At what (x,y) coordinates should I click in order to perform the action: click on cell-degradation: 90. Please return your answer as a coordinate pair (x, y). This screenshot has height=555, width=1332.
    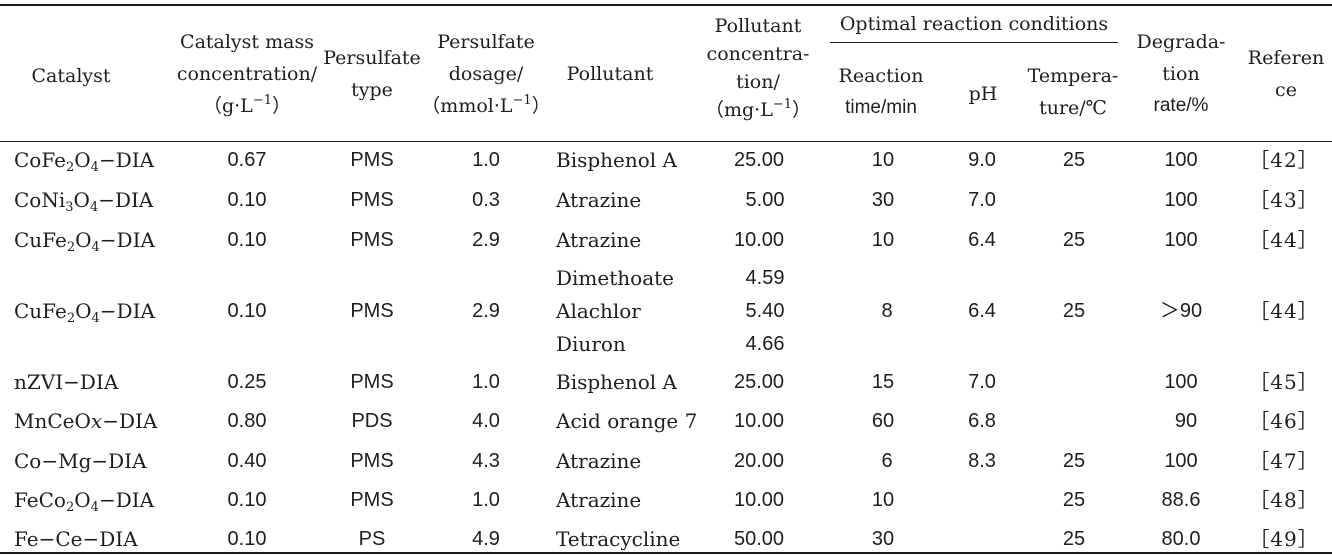
    Looking at the image, I should click on (1186, 421).